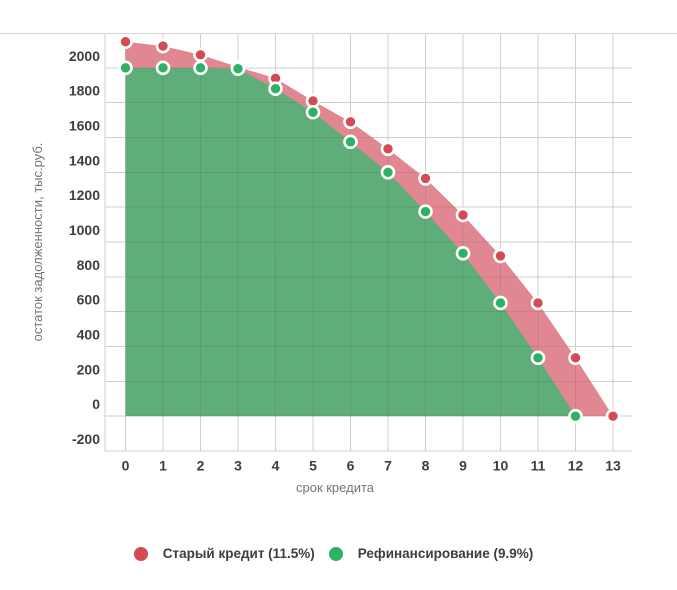  What do you see at coordinates (84, 230) in the screenshot?
I see `y-tick-label: 1000` at bounding box center [84, 230].